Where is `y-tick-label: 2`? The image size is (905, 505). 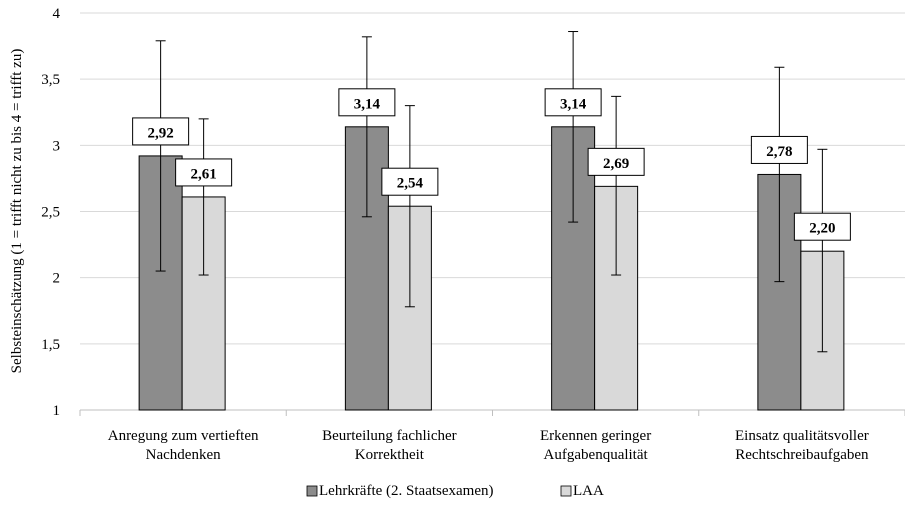 y-tick-label: 2 is located at coordinates (57, 279).